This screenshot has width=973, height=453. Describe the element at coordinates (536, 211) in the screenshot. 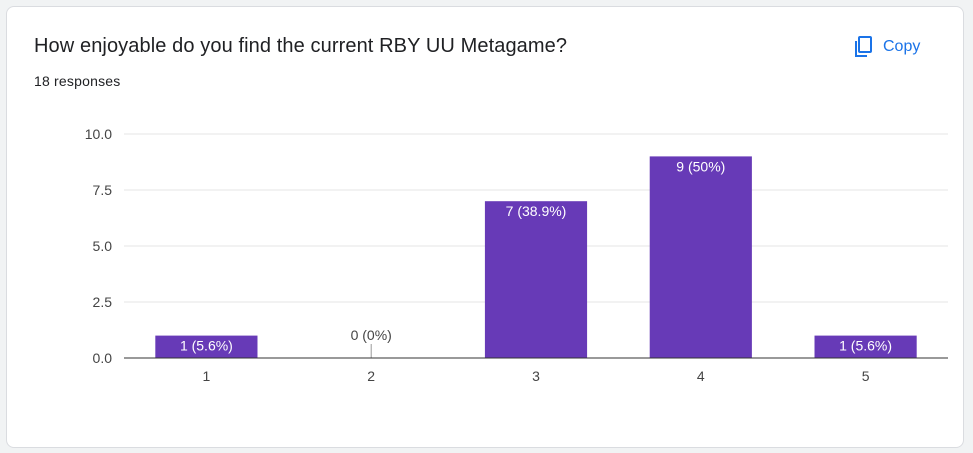

I see `bar-data-label: 7 (38.9%)` at that location.